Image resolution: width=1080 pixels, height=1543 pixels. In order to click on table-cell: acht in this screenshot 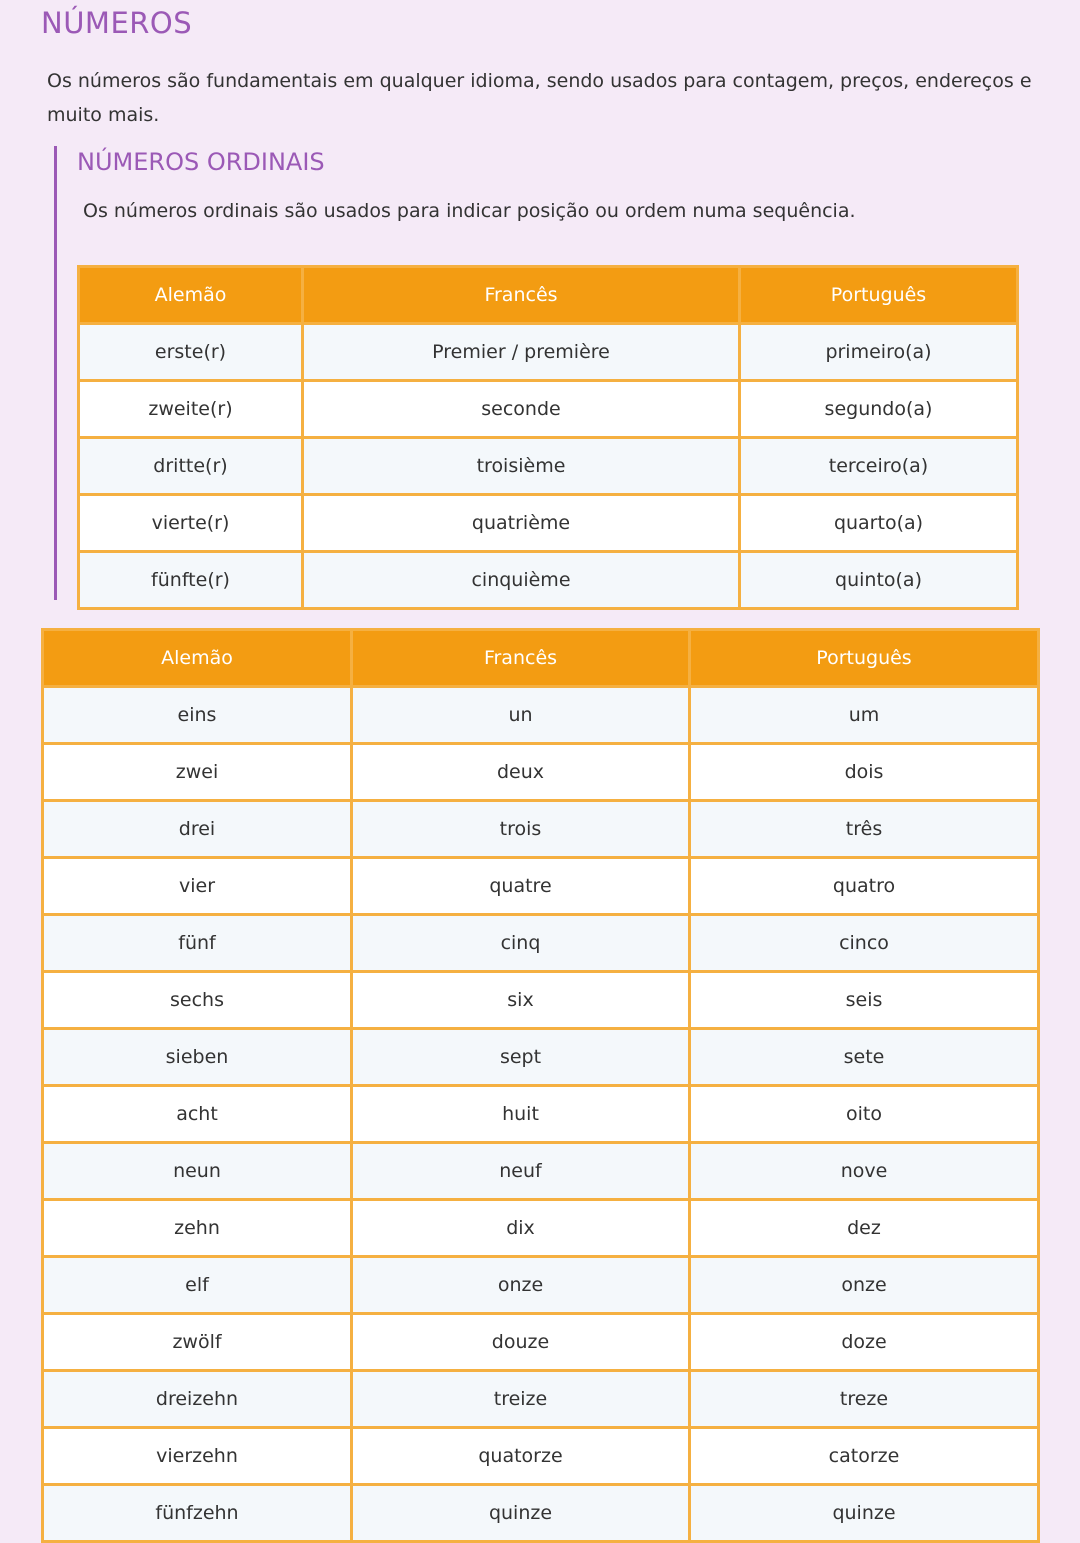, I will do `click(197, 1114)`.